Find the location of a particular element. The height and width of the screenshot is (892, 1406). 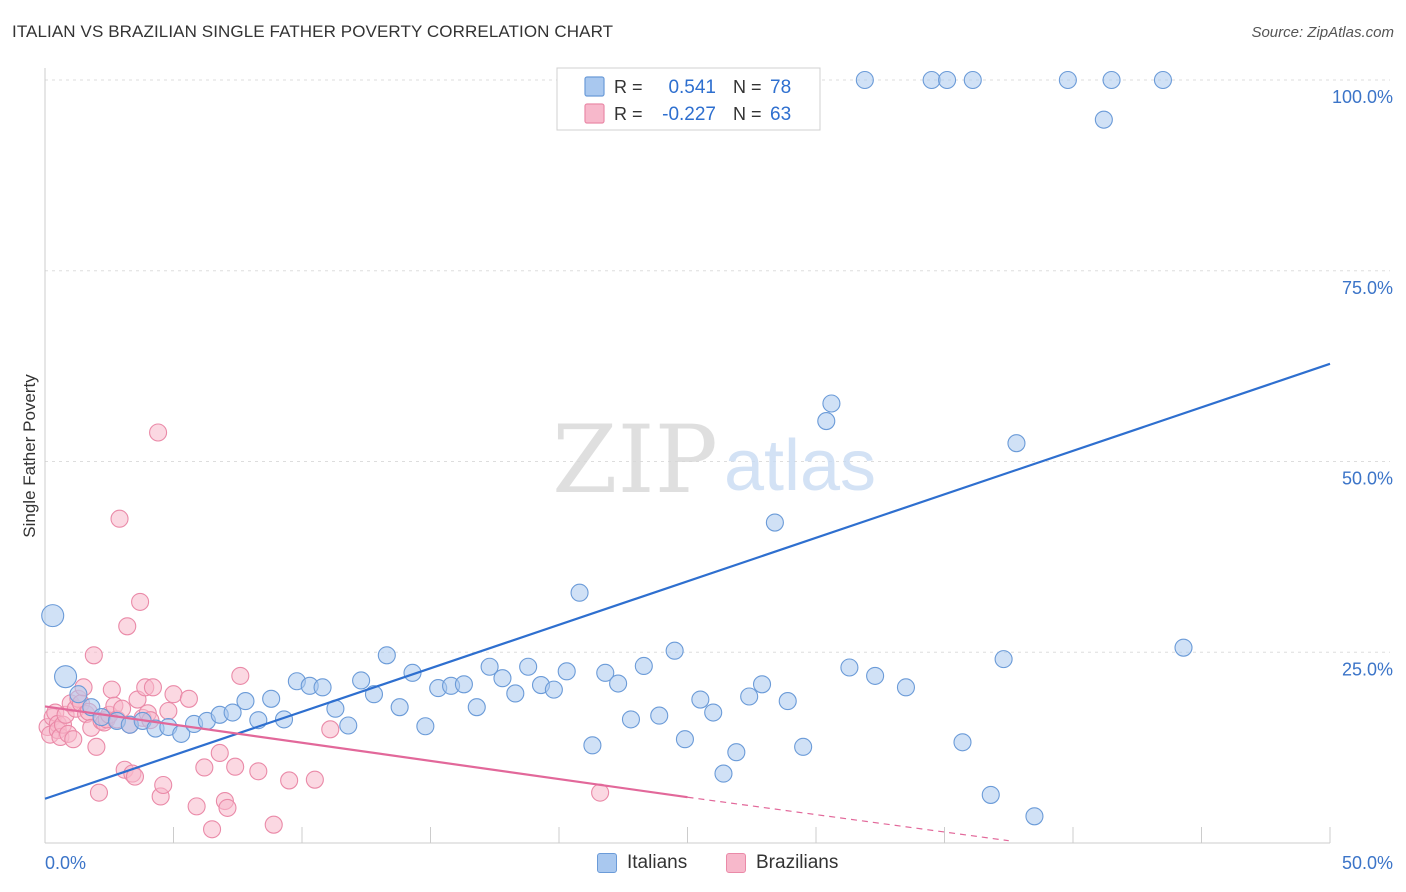

y-tick-label: 75.0% is located at coordinates (1367, 288).